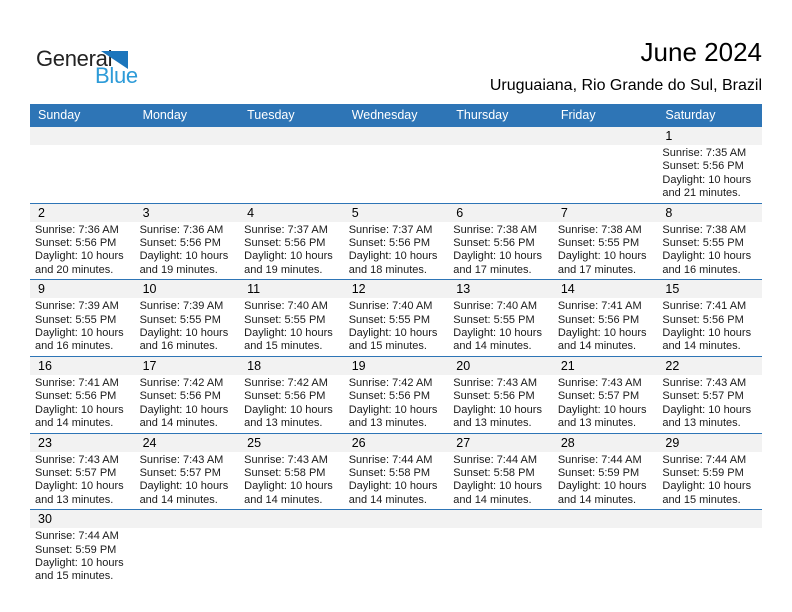 This screenshot has height=612, width=792. Describe the element at coordinates (82, 365) in the screenshot. I see `day-number: 16` at that location.